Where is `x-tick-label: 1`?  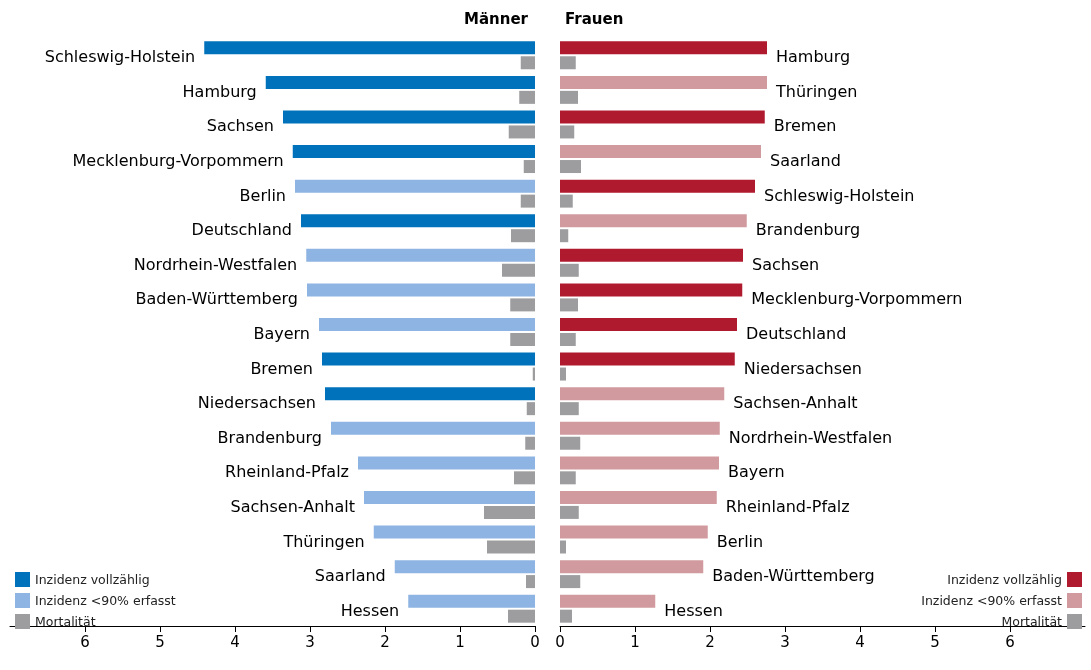 x-tick-label: 1 is located at coordinates (635, 641).